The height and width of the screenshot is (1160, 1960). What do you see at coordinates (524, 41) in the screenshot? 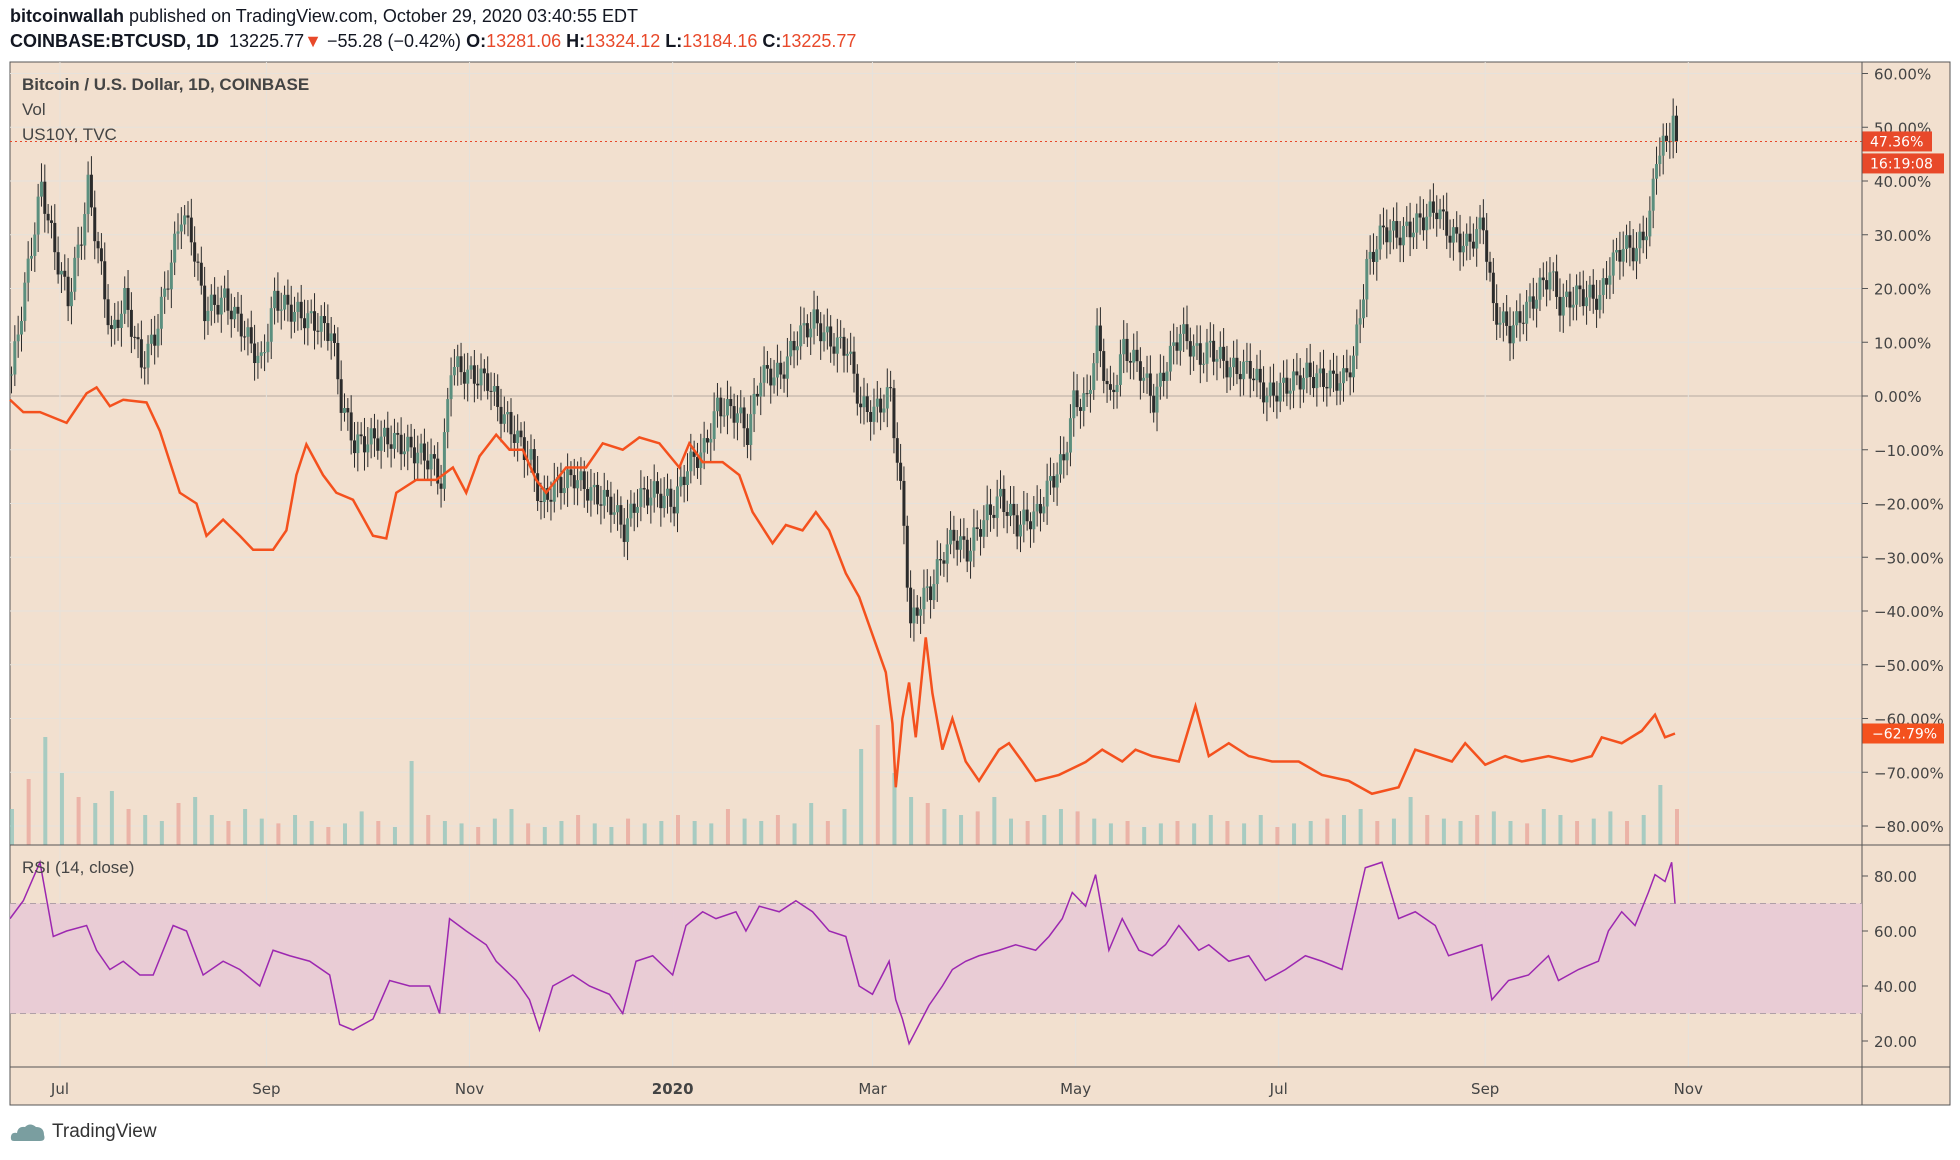
I see `open-value: 13281.06` at bounding box center [524, 41].